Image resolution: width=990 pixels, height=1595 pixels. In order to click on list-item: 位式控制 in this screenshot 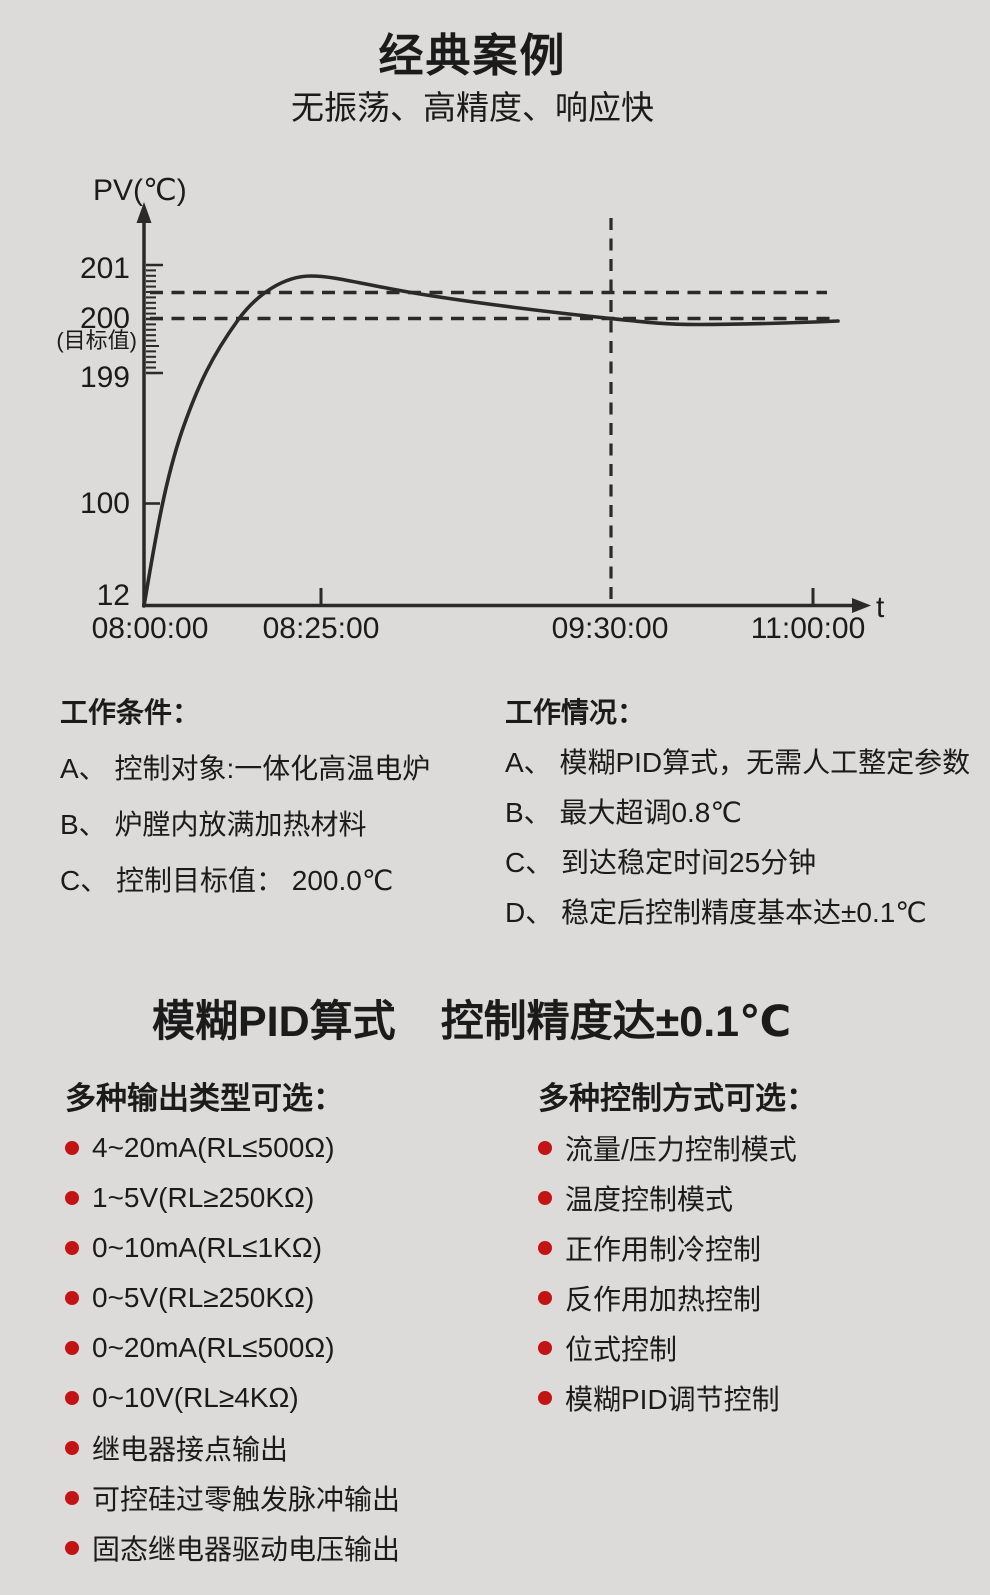, I will do `click(677, 1349)`.